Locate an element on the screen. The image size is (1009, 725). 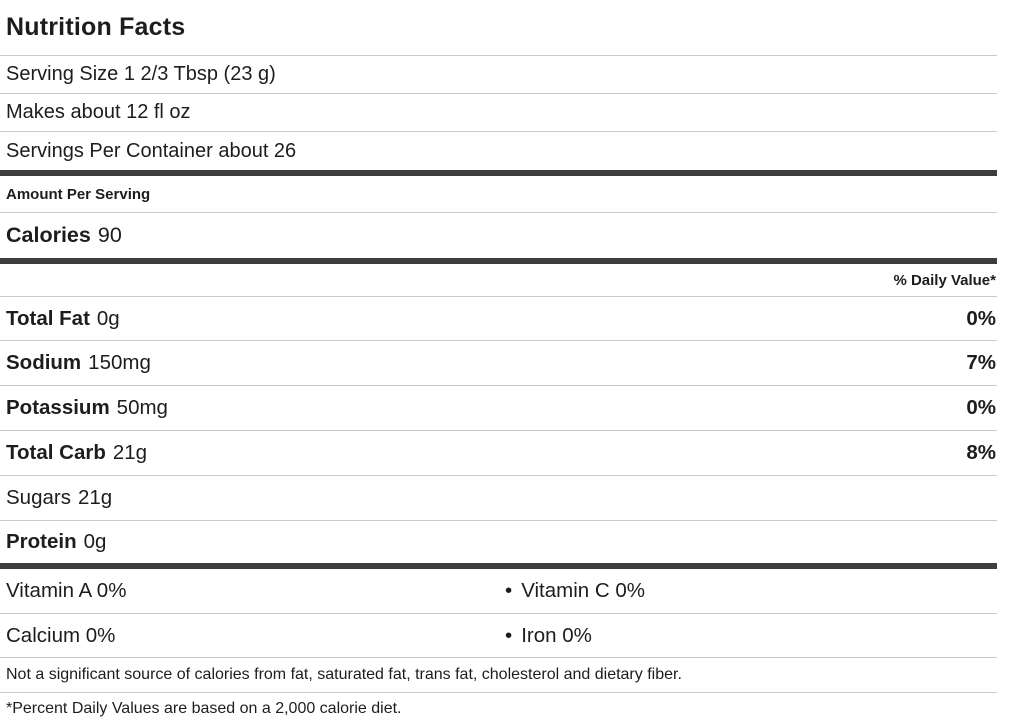
daily-value-header-text: % Daily Value* is located at coordinates (944, 280).